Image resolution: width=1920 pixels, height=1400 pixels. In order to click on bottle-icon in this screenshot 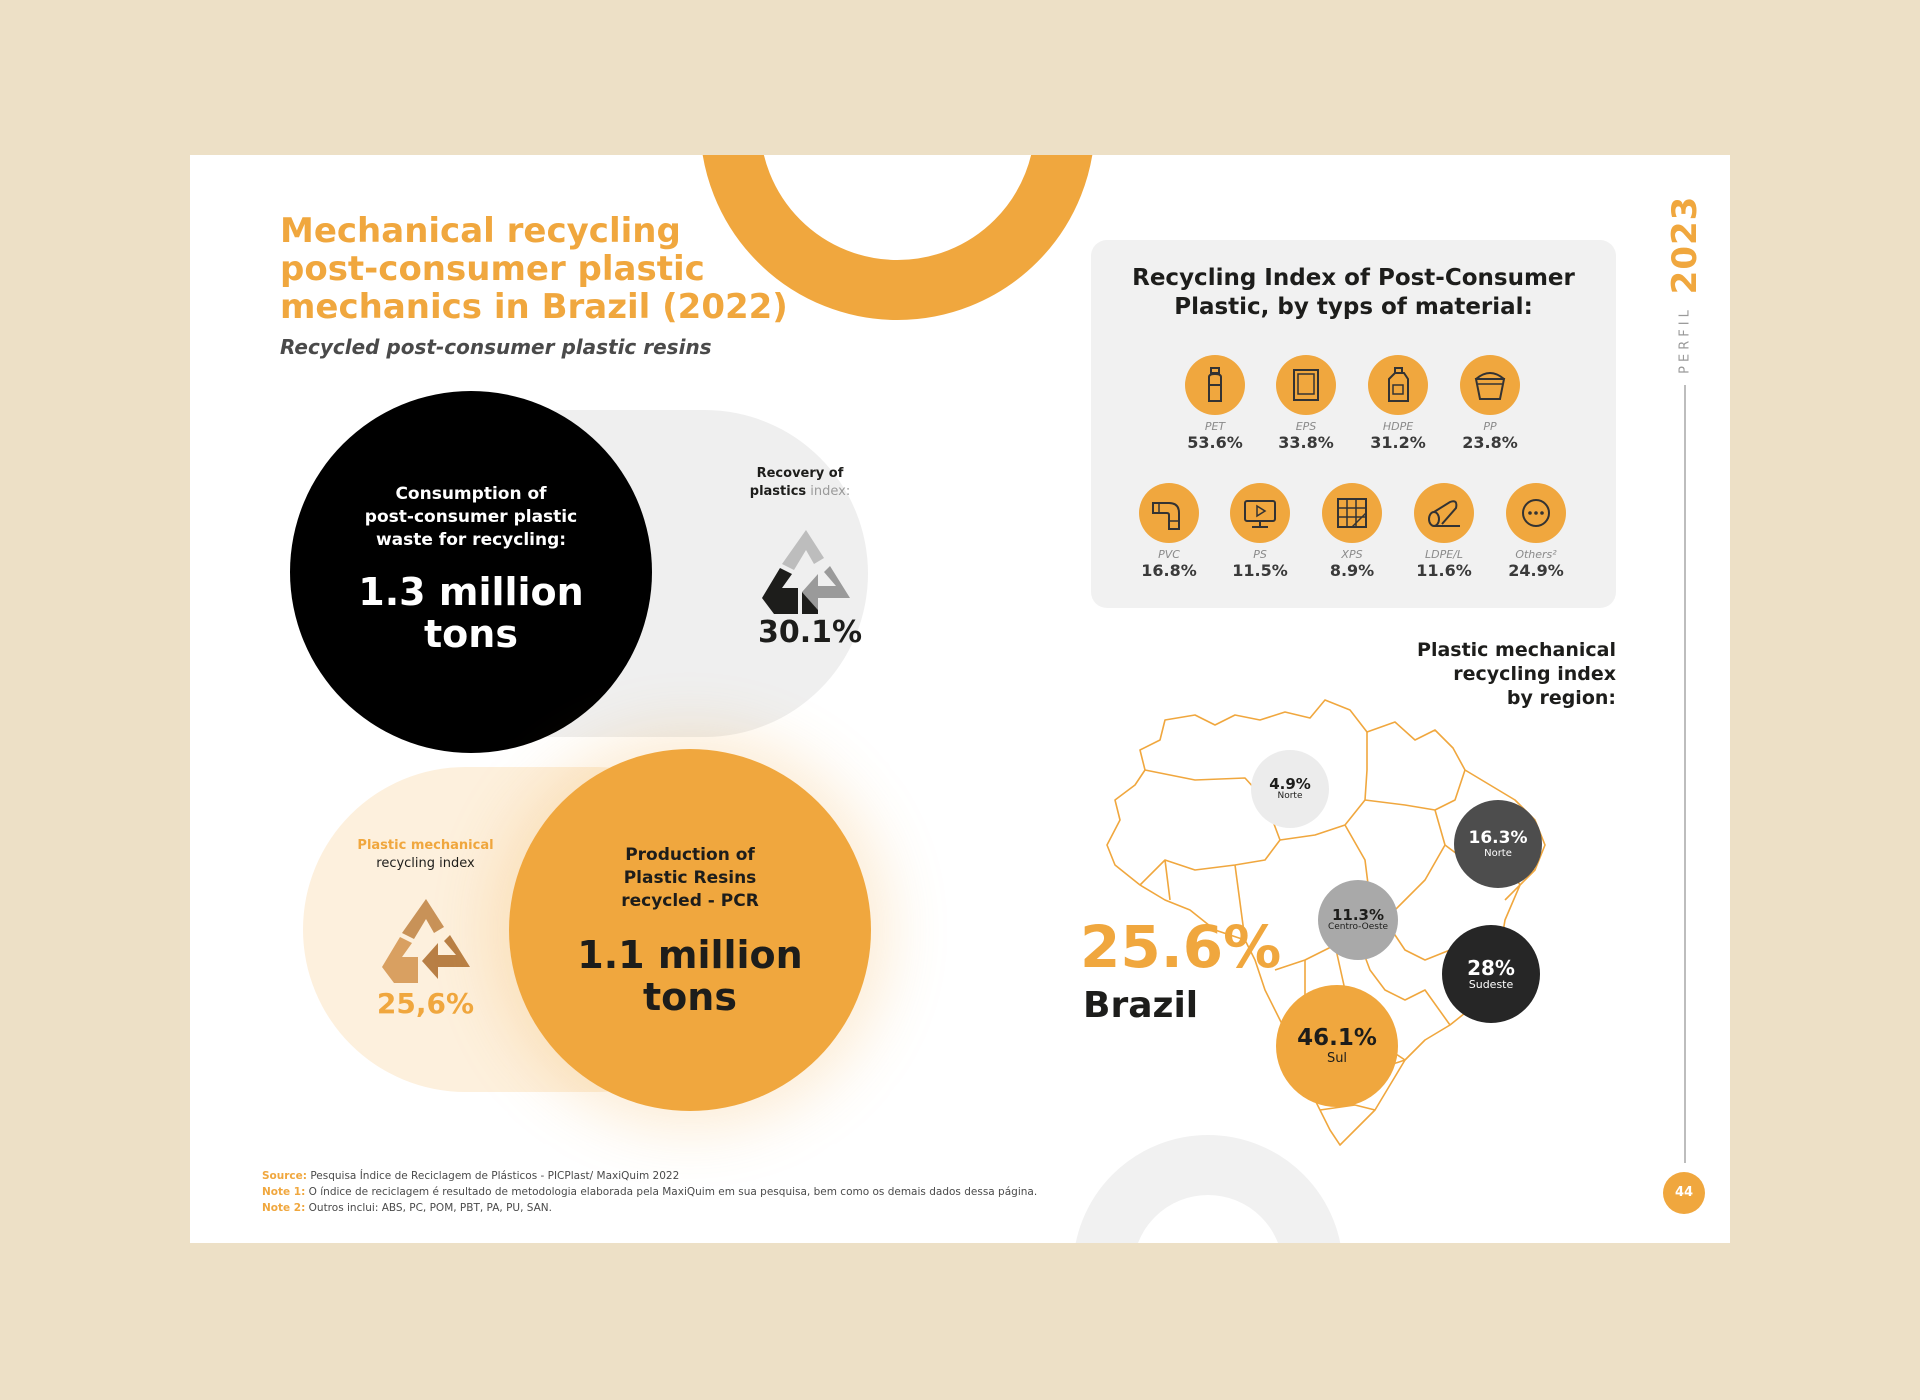, I will do `click(1215, 385)`.